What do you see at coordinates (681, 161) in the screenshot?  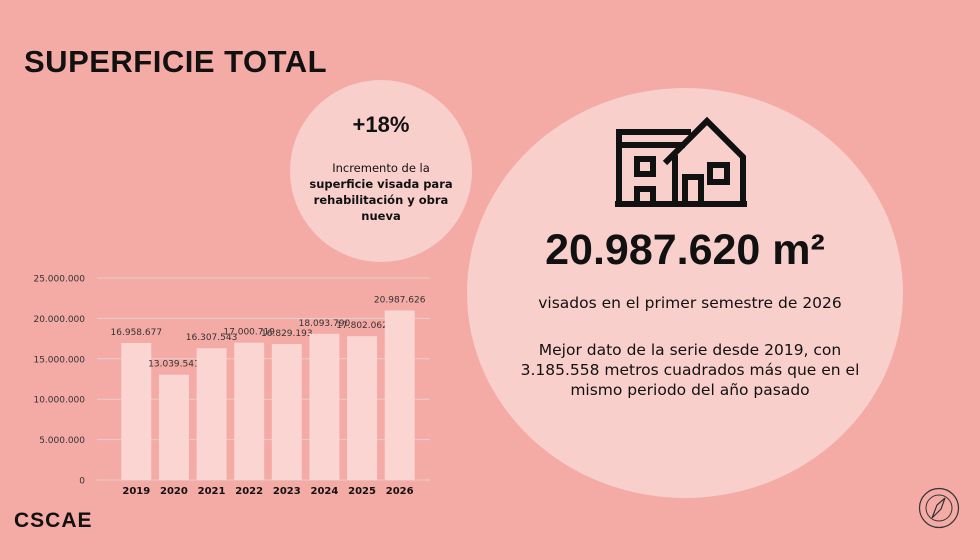 I see `house-icon` at bounding box center [681, 161].